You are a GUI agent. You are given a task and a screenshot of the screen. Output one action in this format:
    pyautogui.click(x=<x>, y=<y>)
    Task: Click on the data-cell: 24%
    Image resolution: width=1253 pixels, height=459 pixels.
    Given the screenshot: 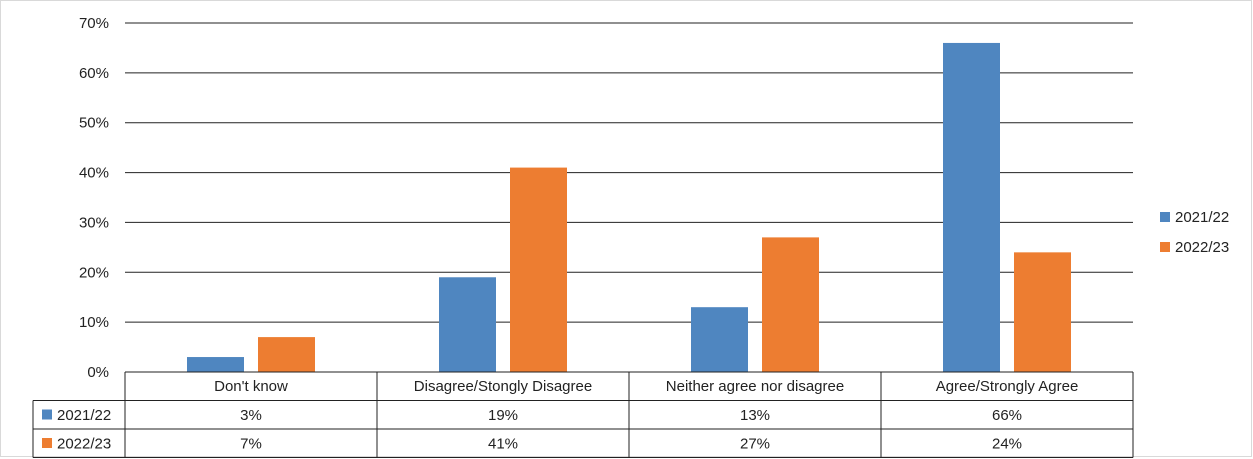 What is the action you would take?
    pyautogui.click(x=1007, y=444)
    